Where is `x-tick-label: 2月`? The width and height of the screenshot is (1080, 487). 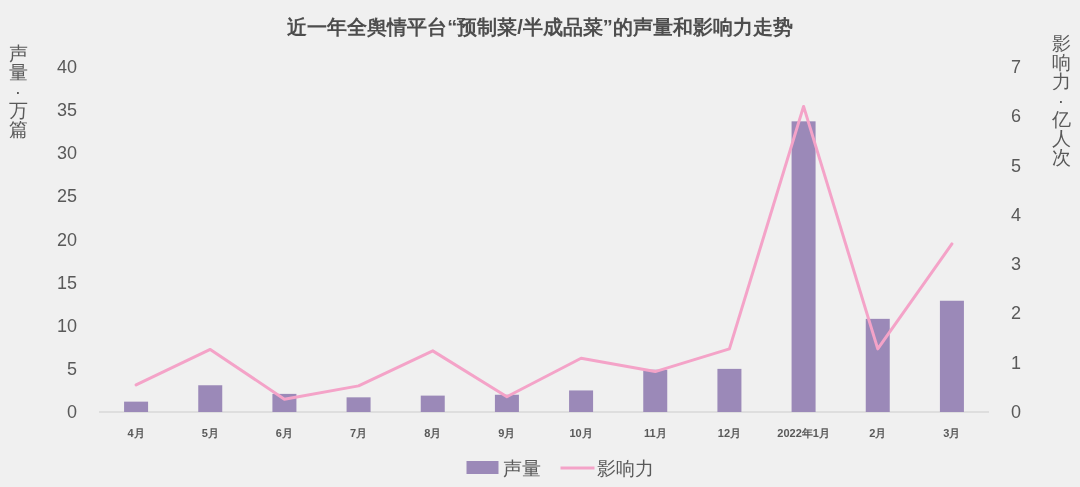
x-tick-label: 2月 is located at coordinates (878, 433).